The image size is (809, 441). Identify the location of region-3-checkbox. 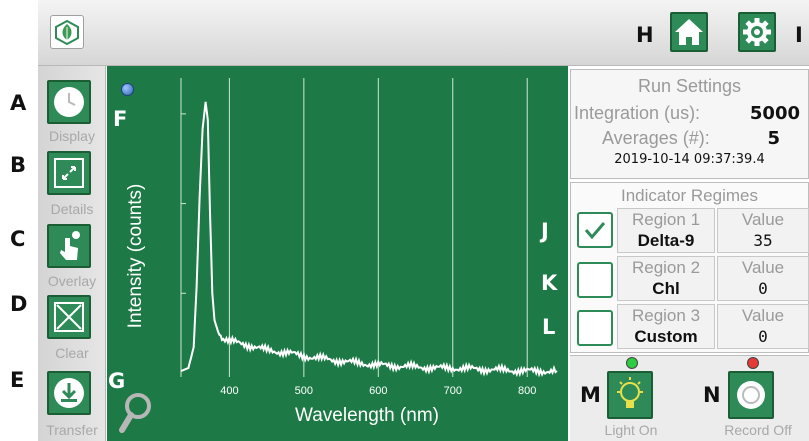
(595, 328).